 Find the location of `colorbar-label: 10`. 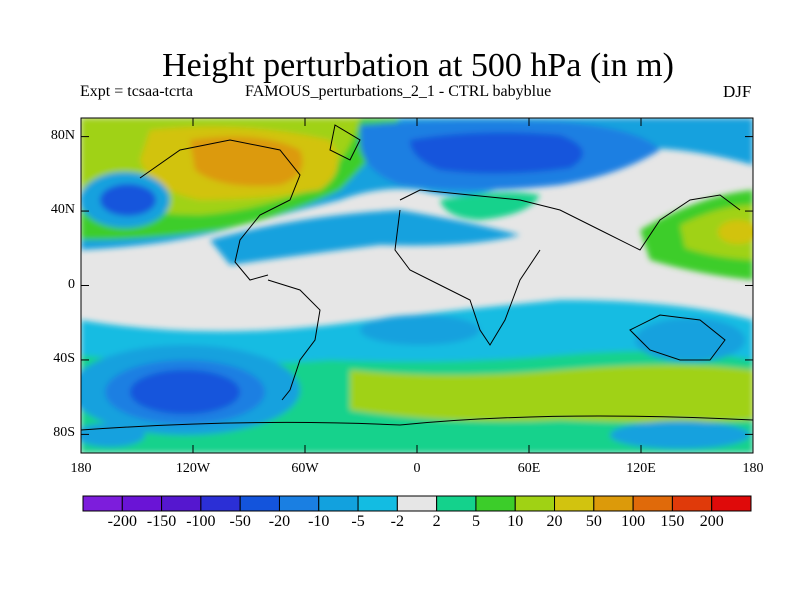

colorbar-label: 10 is located at coordinates (515, 521).